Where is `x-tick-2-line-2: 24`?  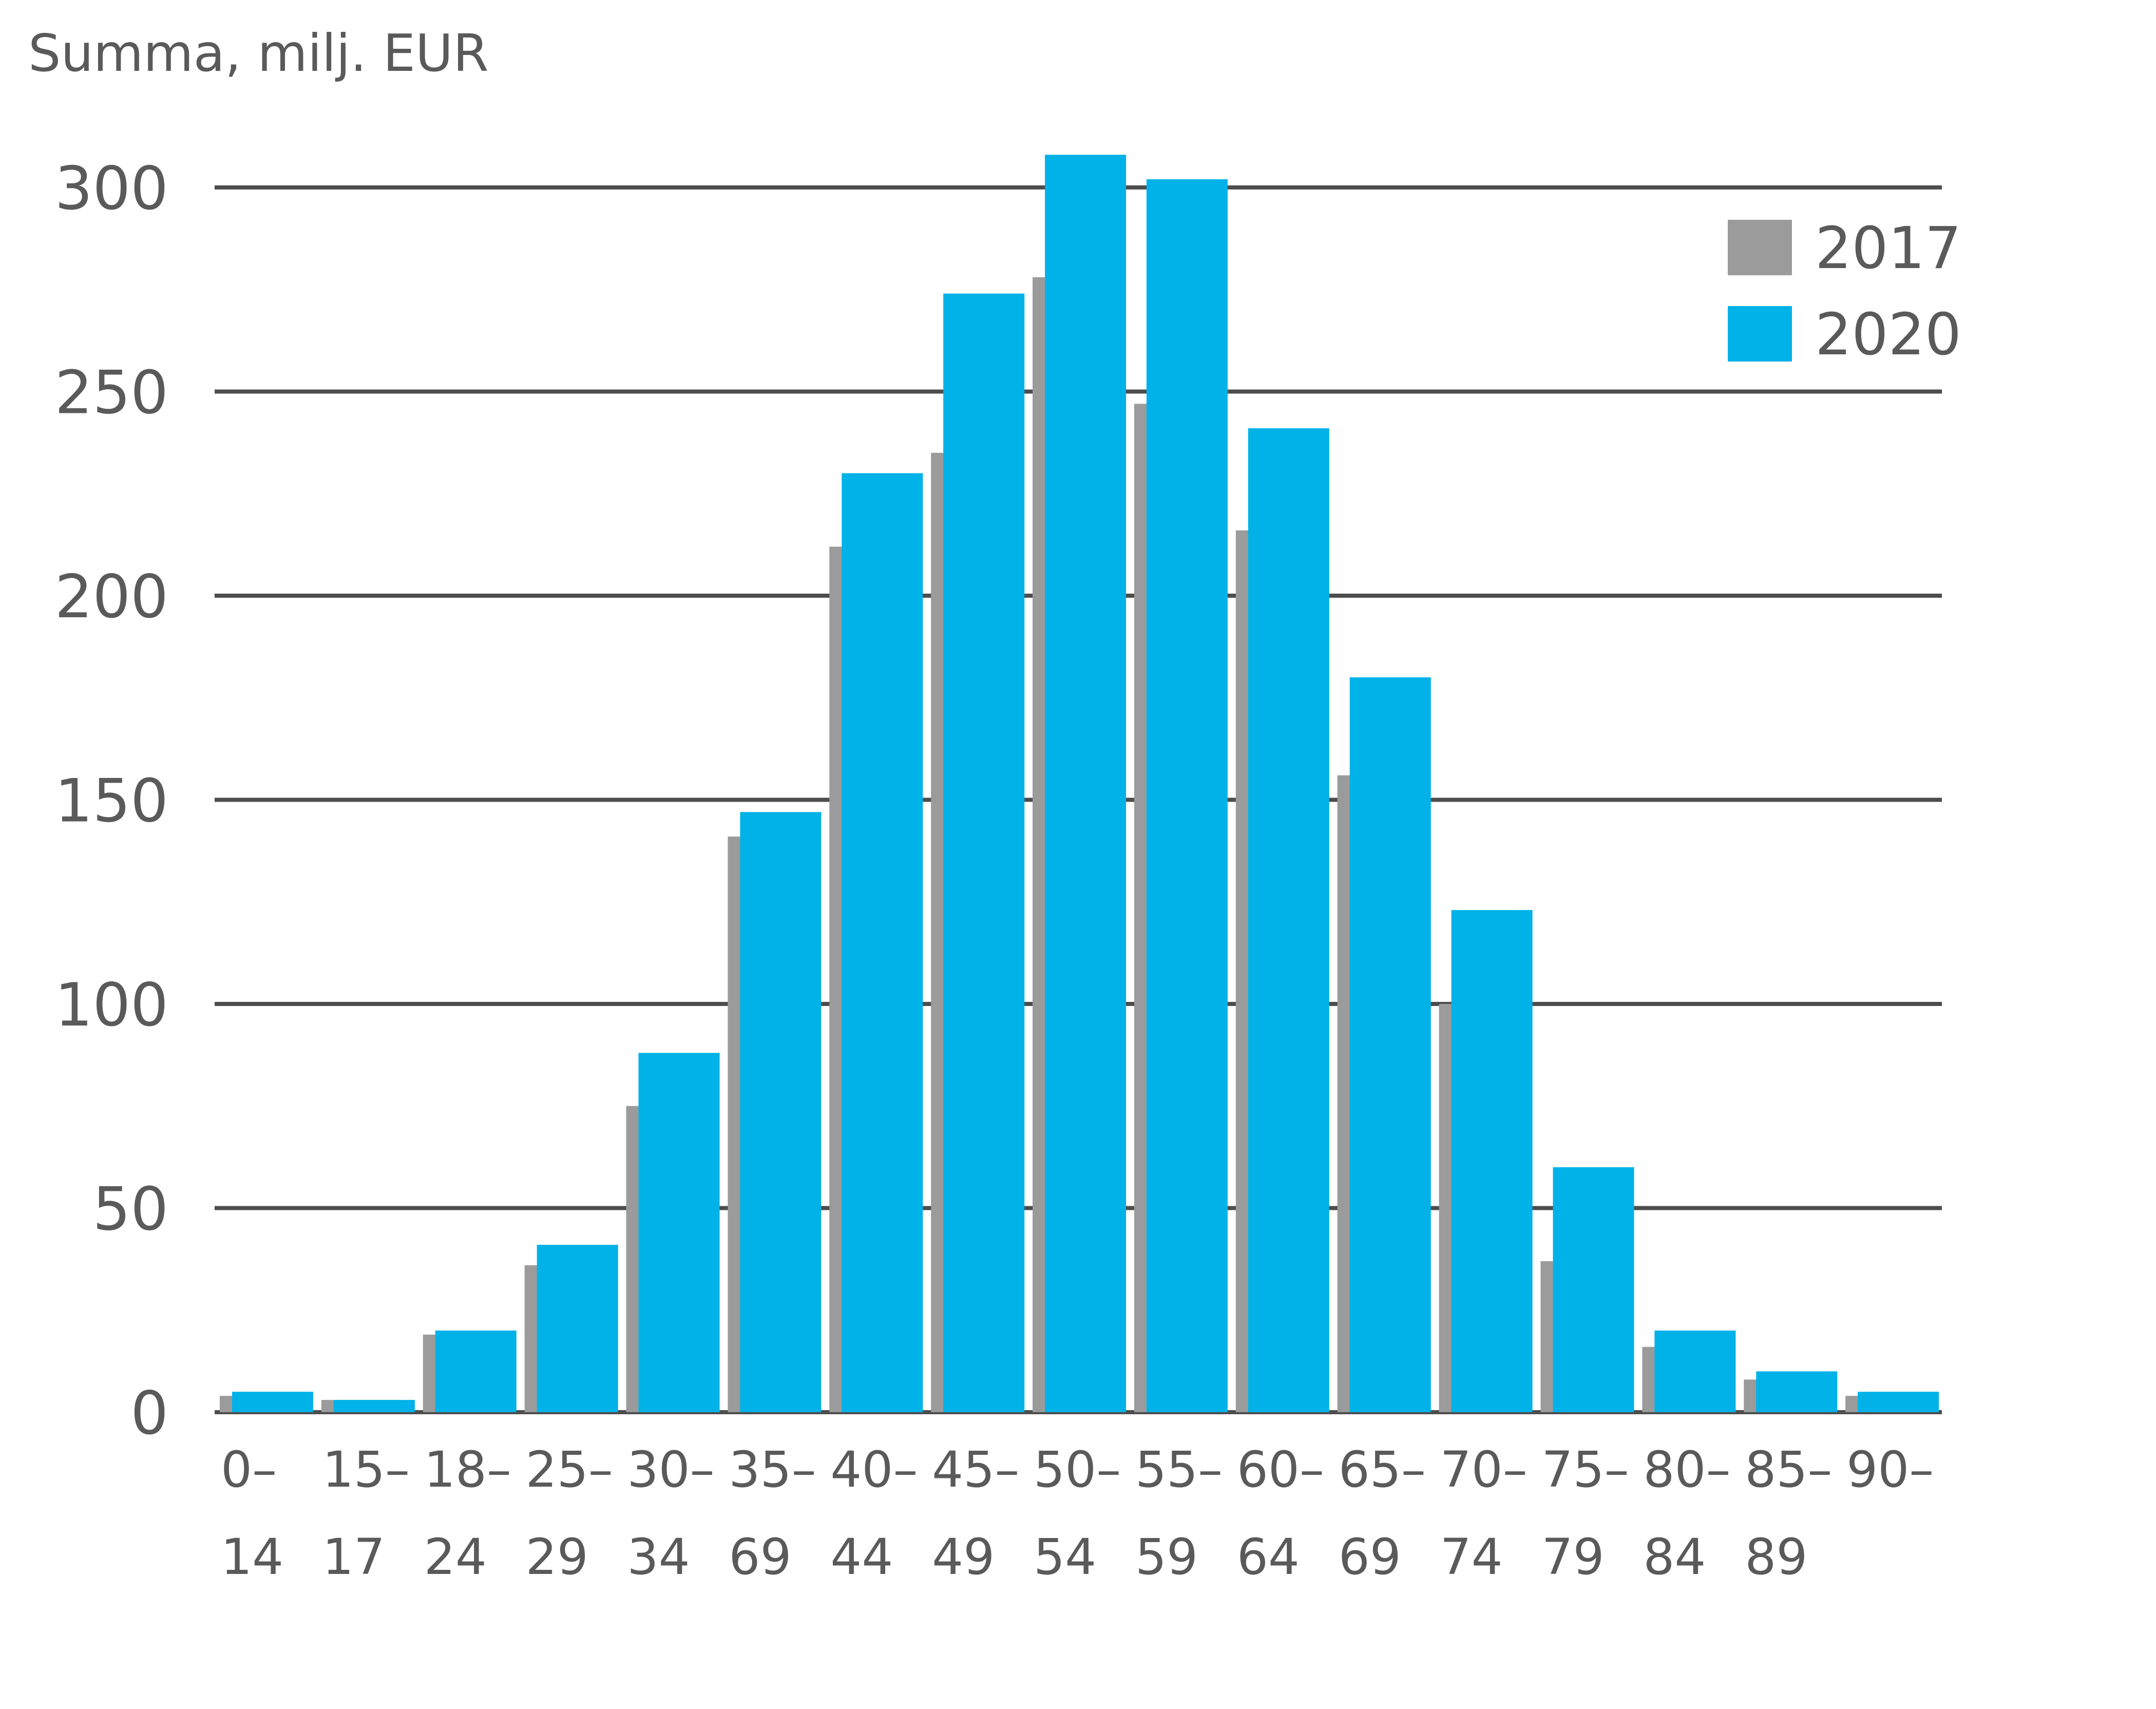 x-tick-2-line-2: 24 is located at coordinates (455, 1557).